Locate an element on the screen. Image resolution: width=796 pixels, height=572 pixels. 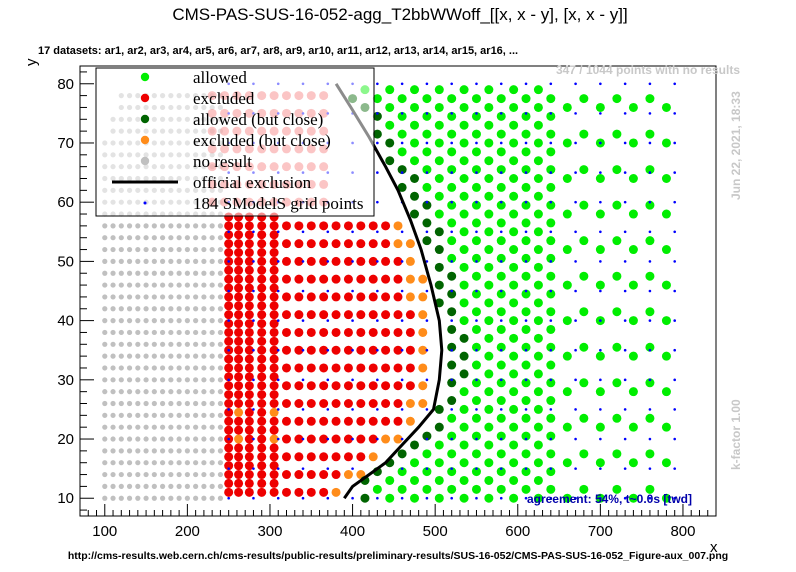
x-tick-label: 100 is located at coordinates (104, 531).